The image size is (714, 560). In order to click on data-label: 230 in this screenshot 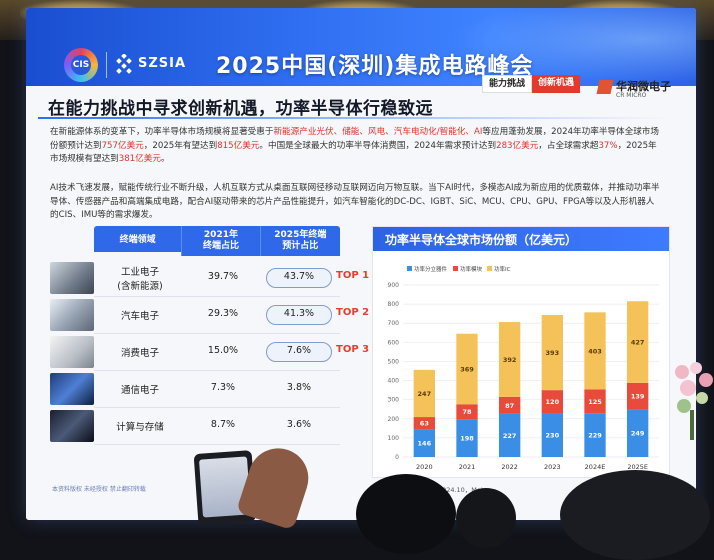, I will do `click(553, 436)`.